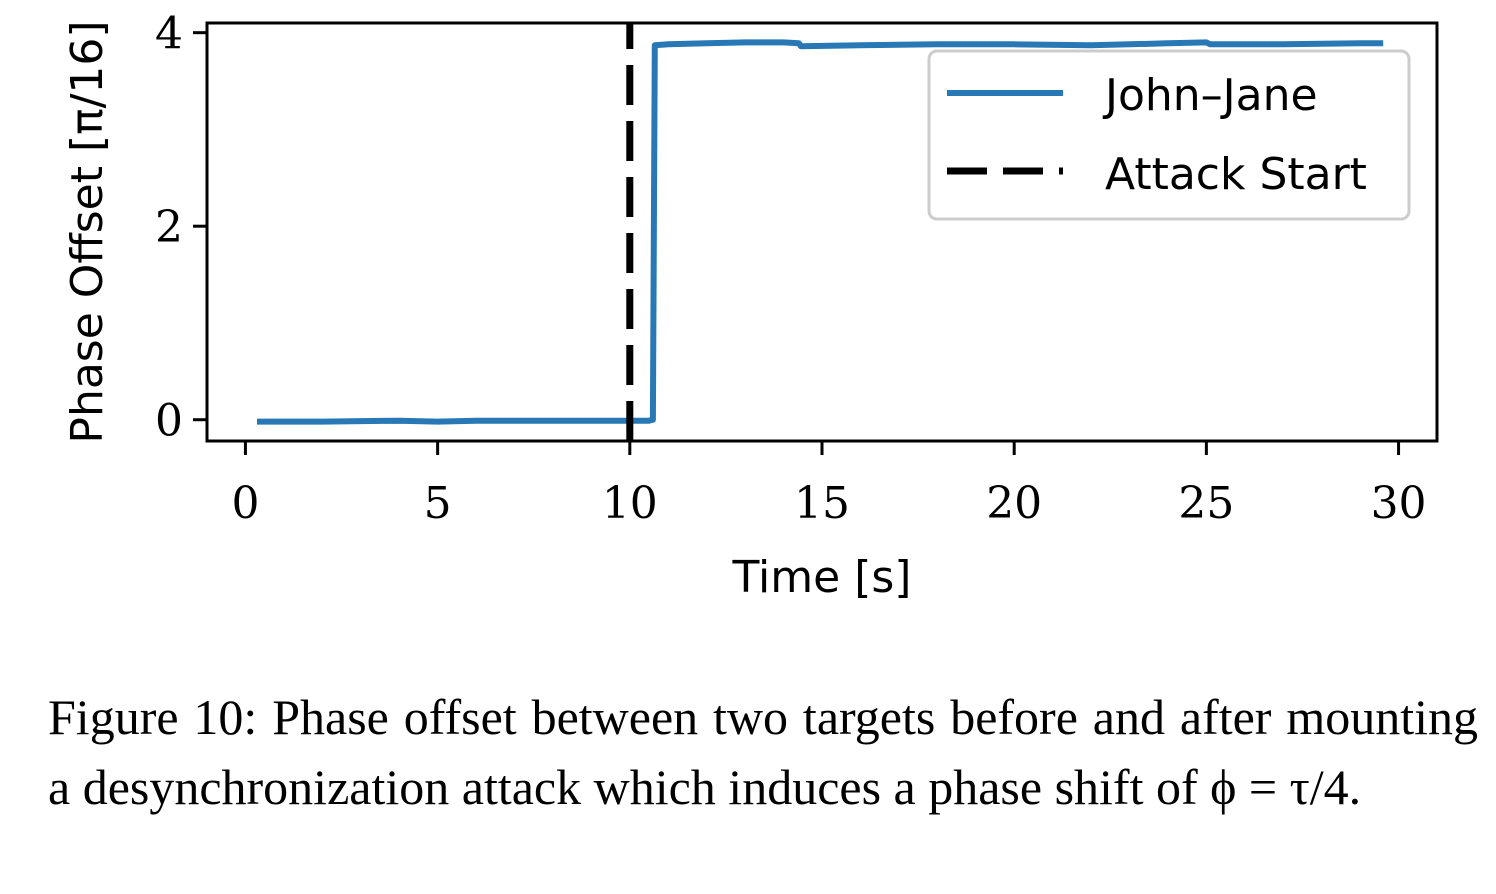 The height and width of the screenshot is (894, 1496). What do you see at coordinates (245, 503) in the screenshot?
I see `x-tick-label: 0` at bounding box center [245, 503].